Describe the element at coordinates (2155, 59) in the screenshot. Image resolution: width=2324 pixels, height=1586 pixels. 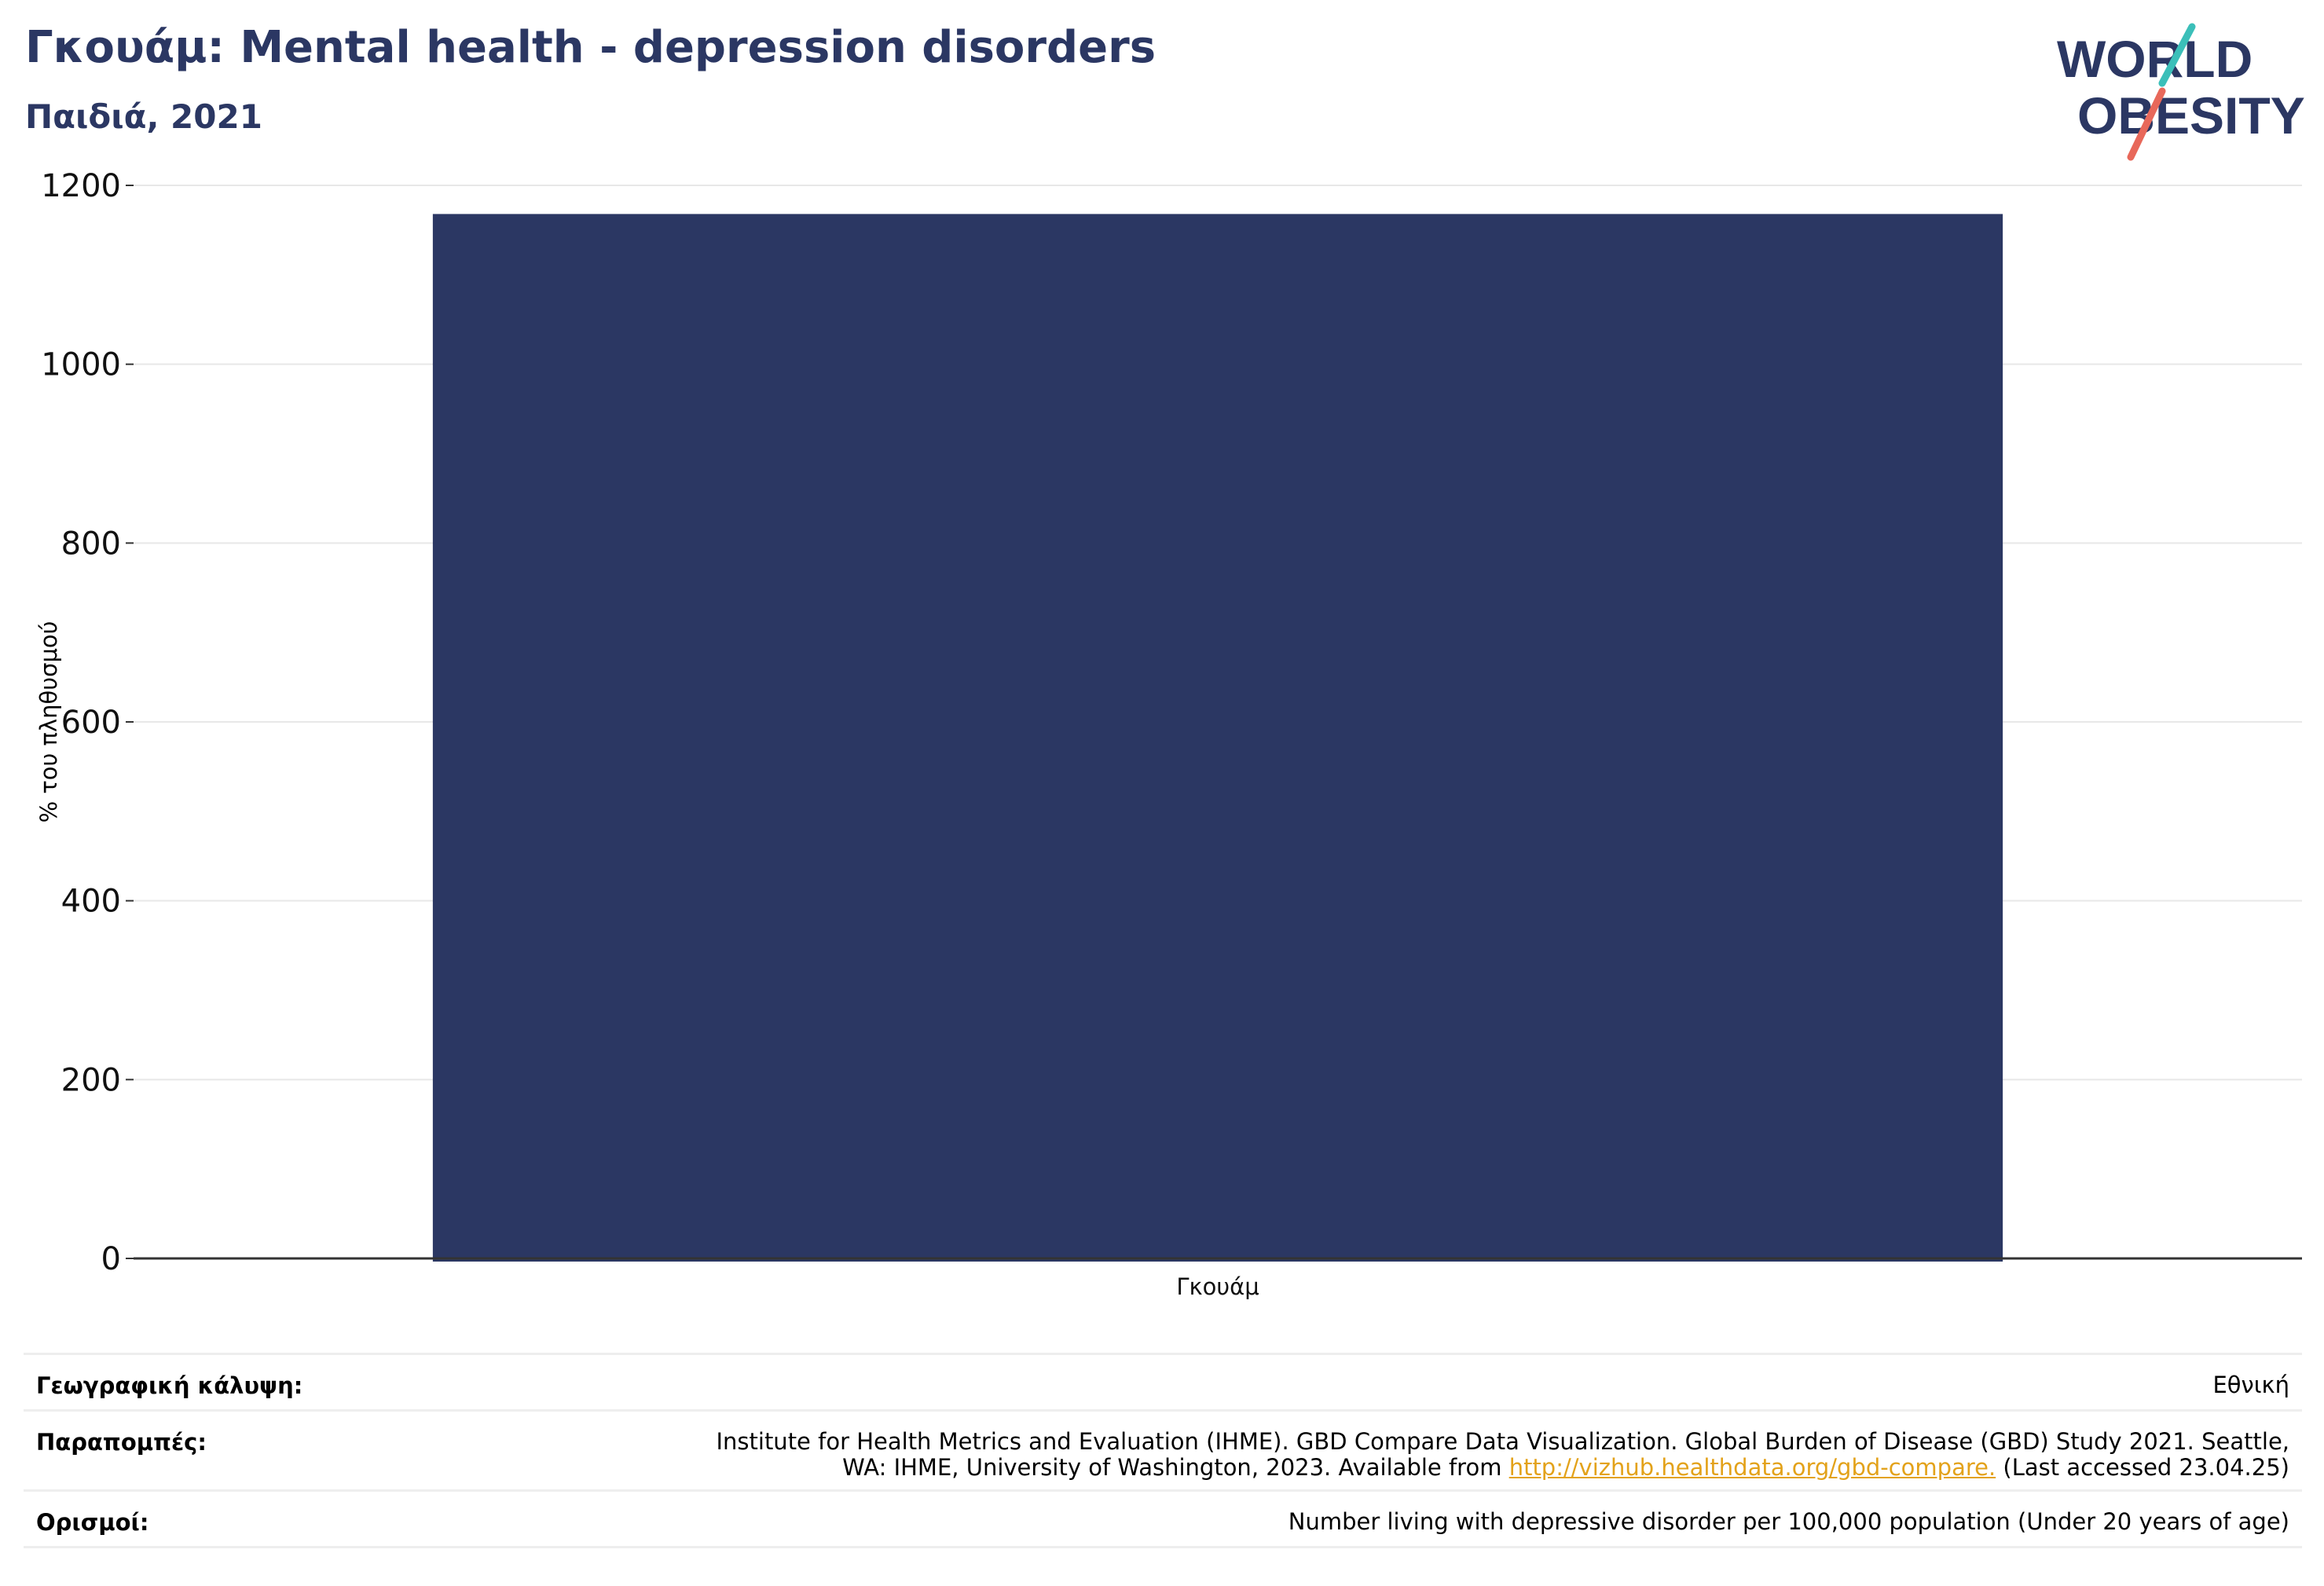
I see `logo-word-world: WORLD` at that location.